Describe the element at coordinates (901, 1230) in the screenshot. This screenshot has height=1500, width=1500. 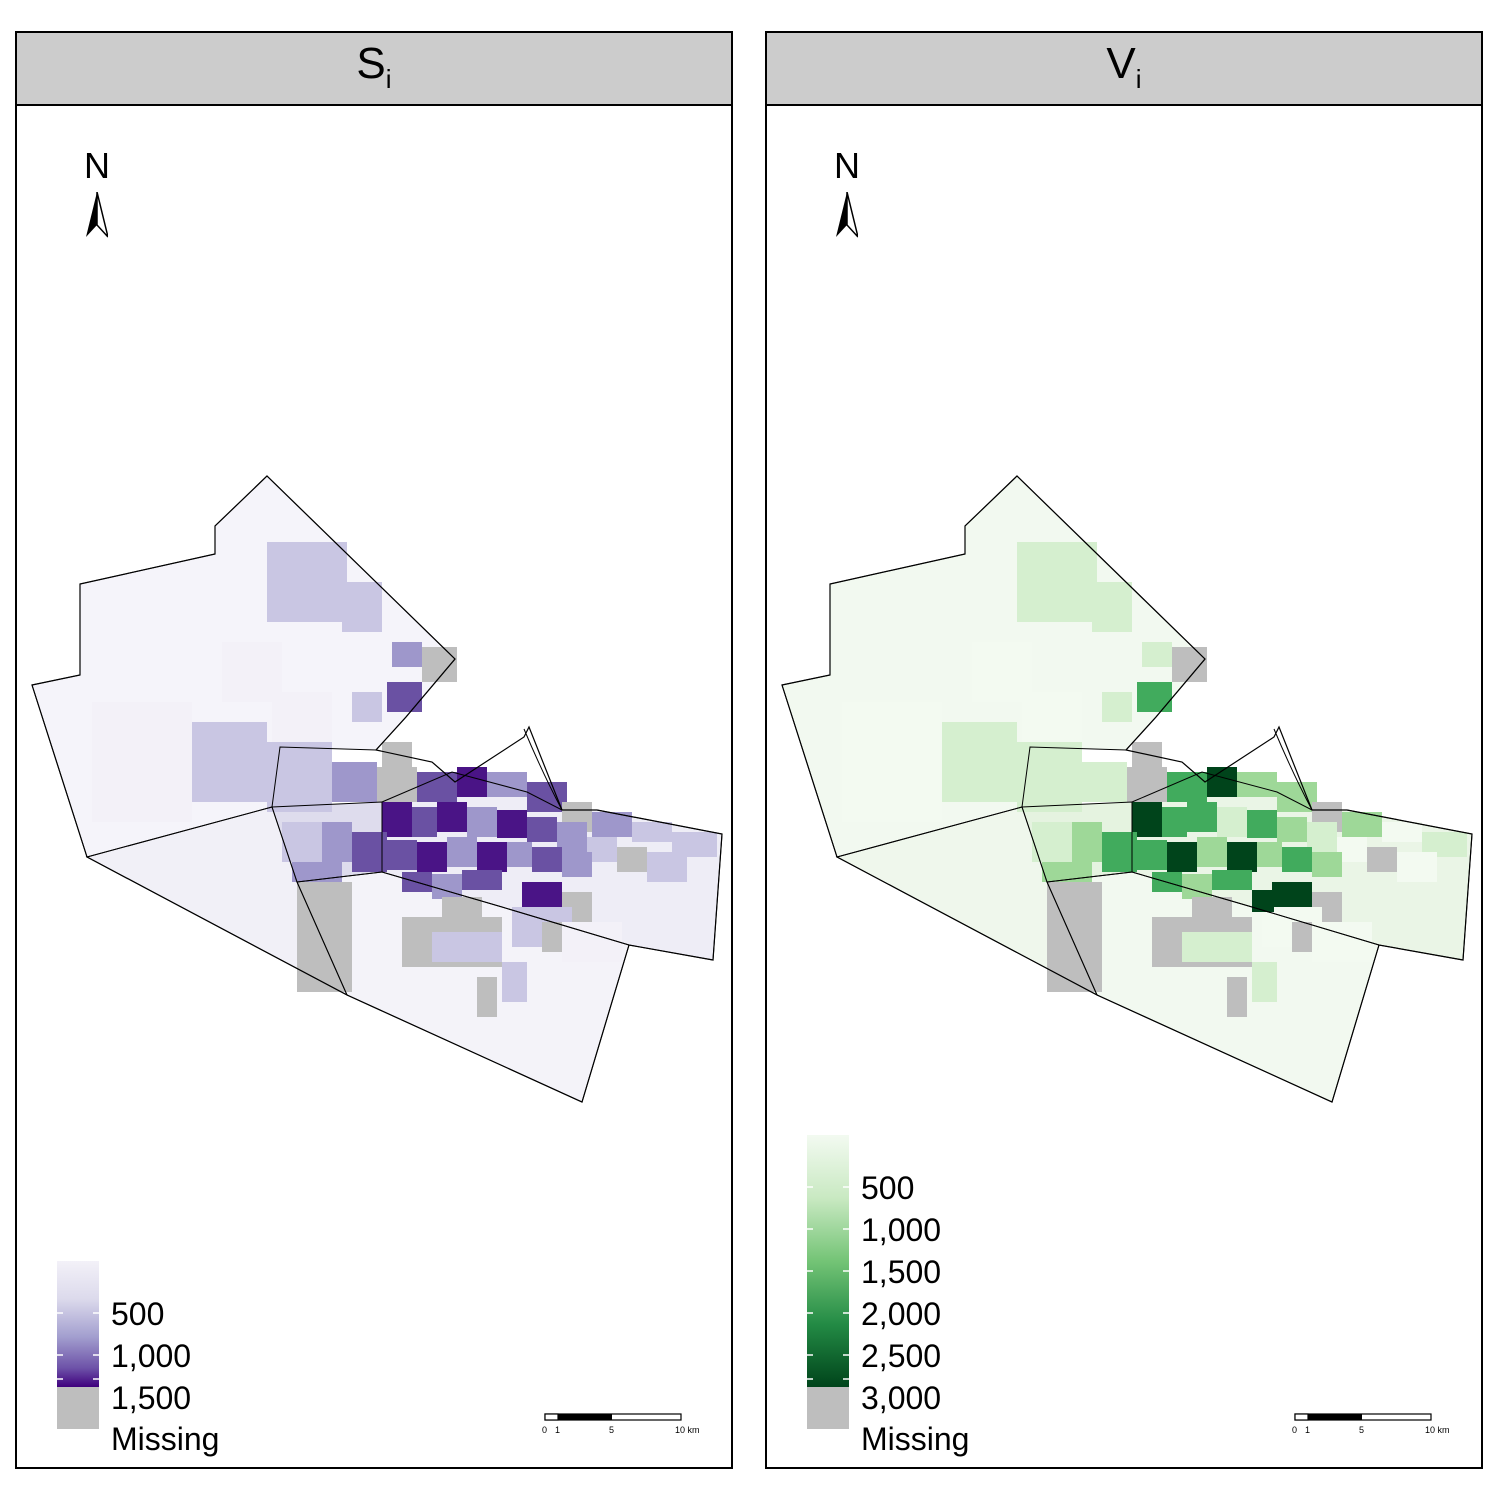
I see `legend-label: 1,000` at that location.